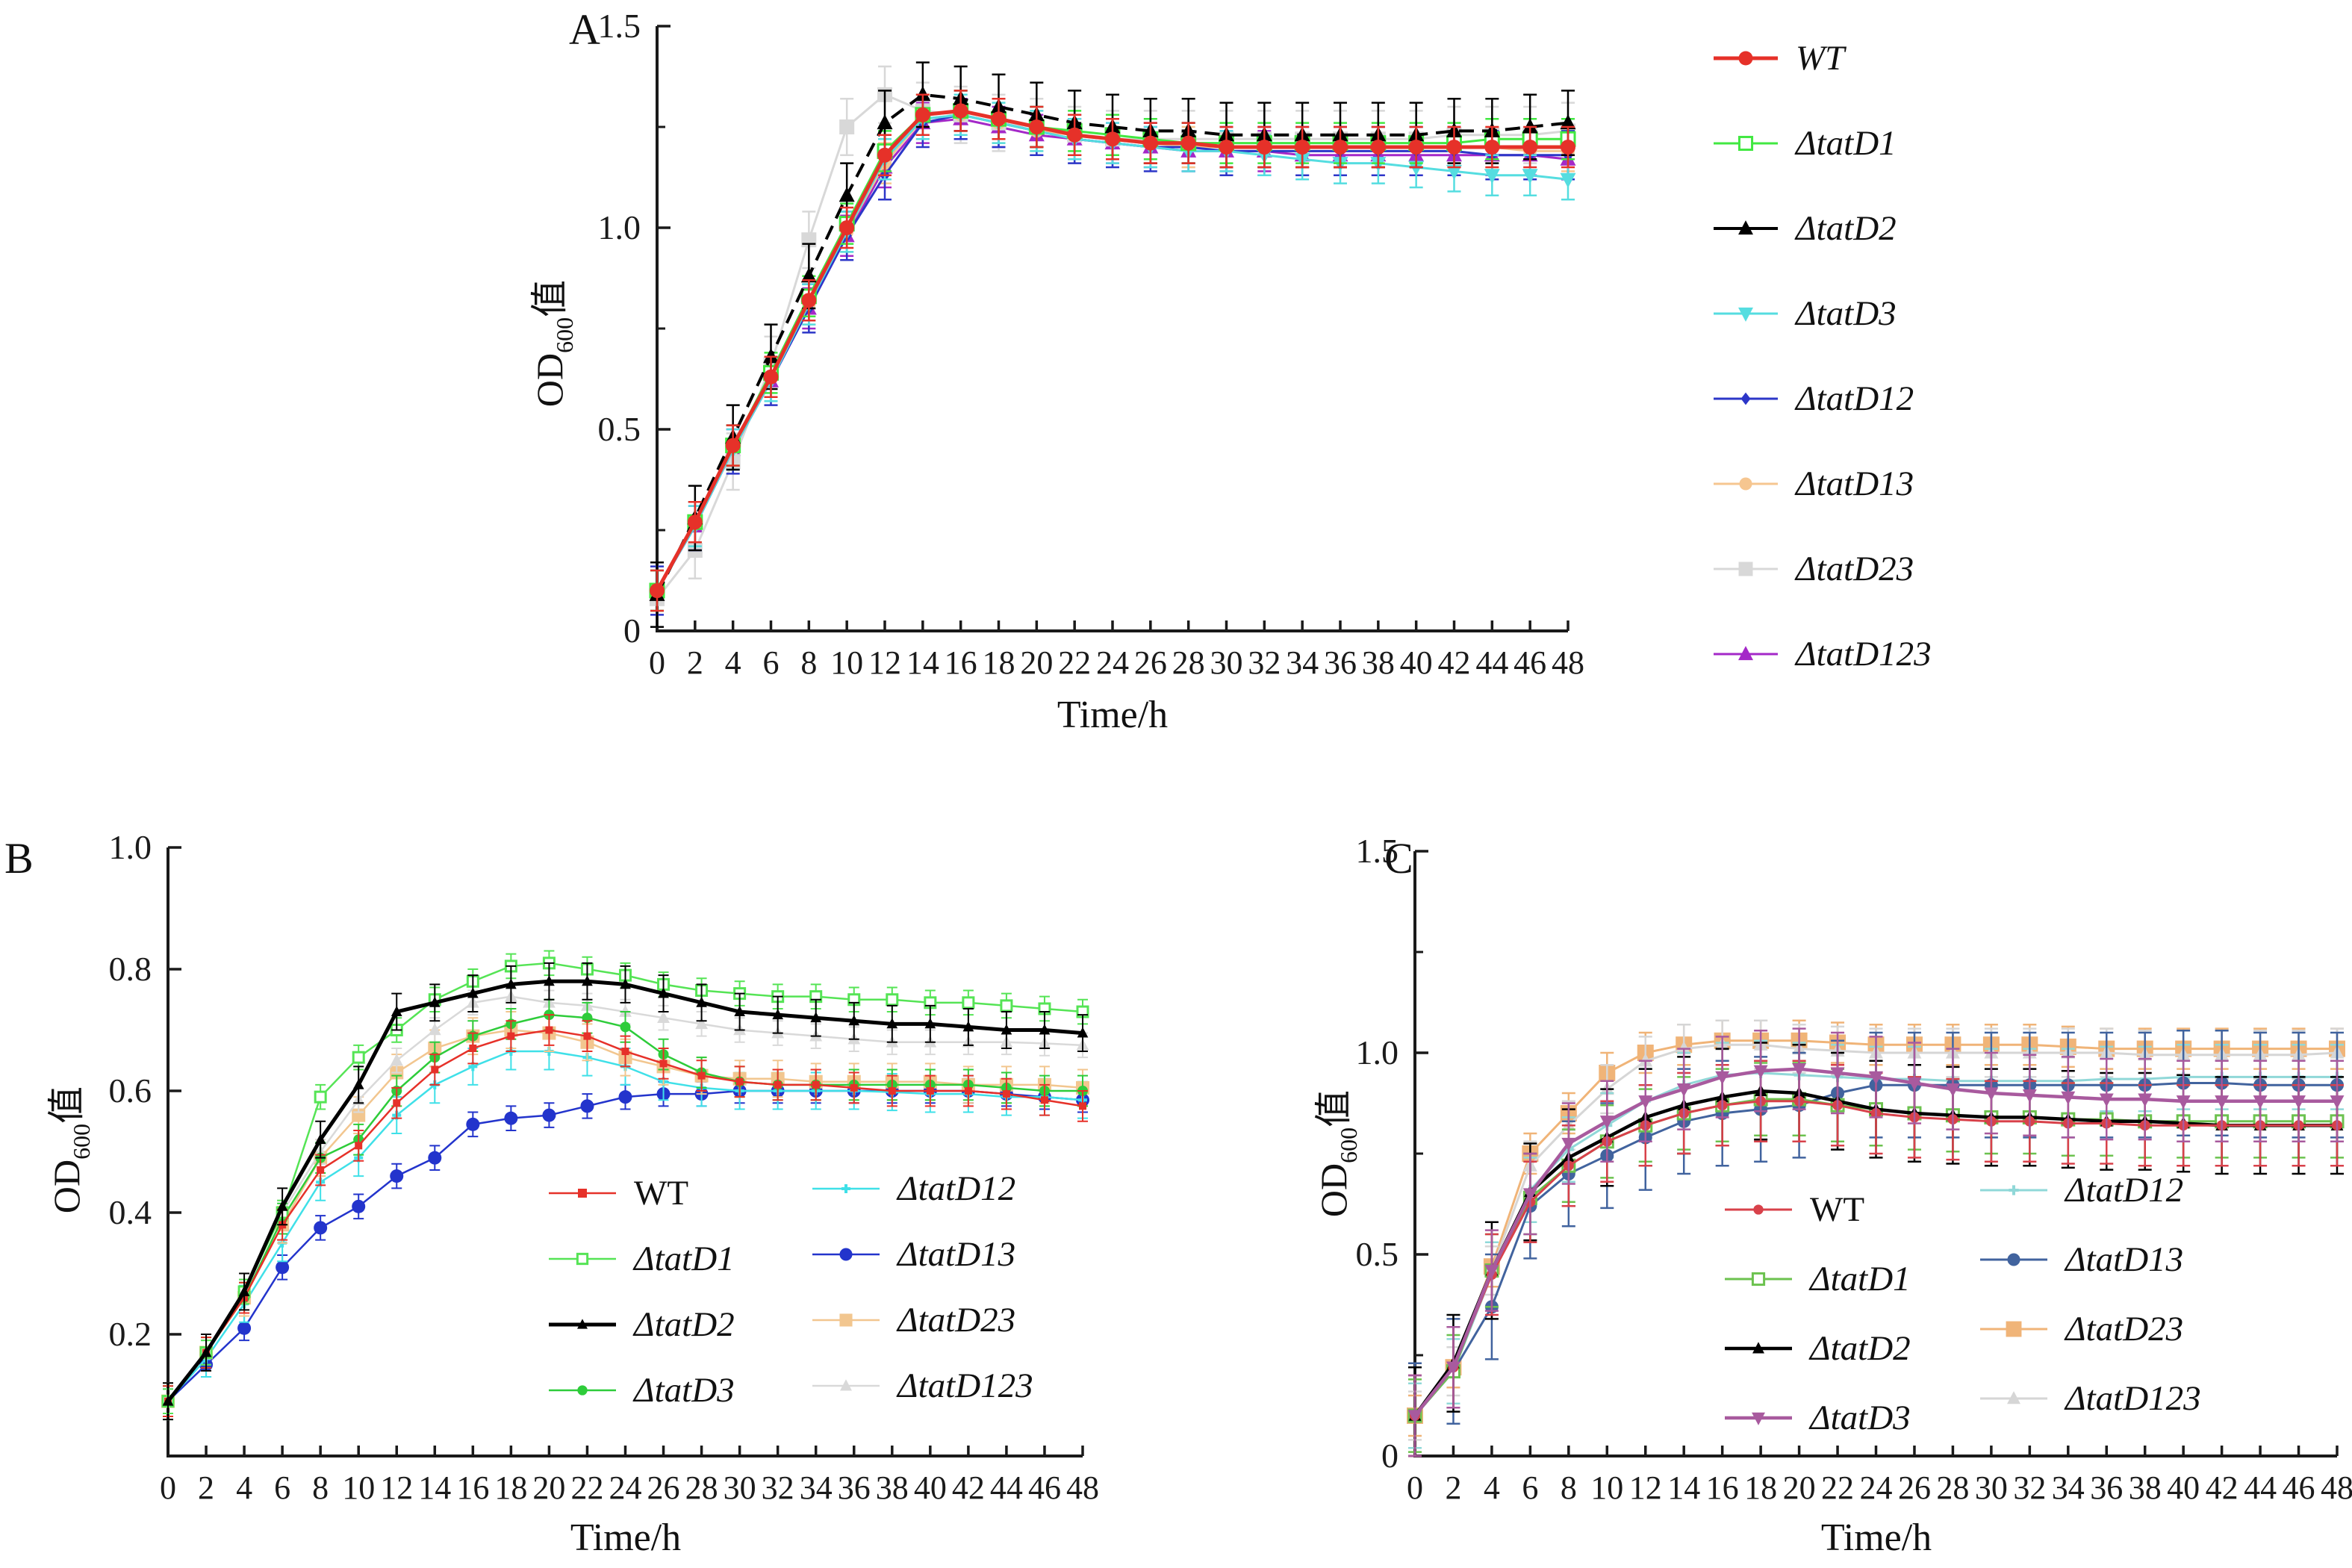  What do you see at coordinates (130, 969) in the screenshot?
I see `svg-text: 0.8` at bounding box center [130, 969].